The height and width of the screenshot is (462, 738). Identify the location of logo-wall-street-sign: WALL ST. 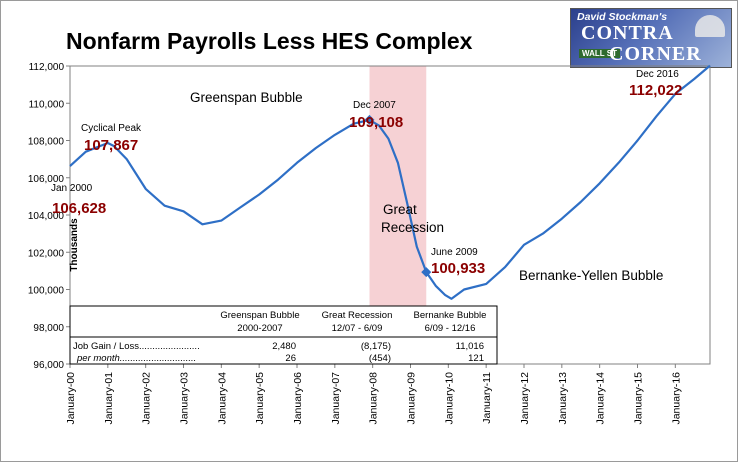
(599, 53).